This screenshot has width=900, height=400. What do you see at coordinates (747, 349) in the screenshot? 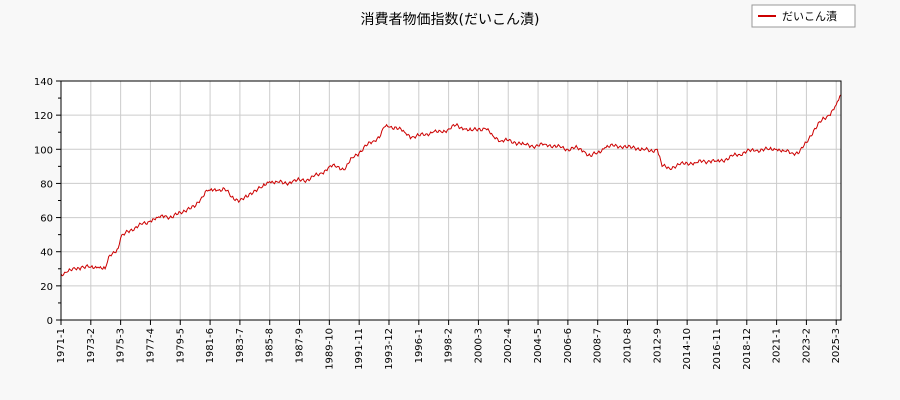
I see `x-tick-label: 2018-12` at bounding box center [747, 349].